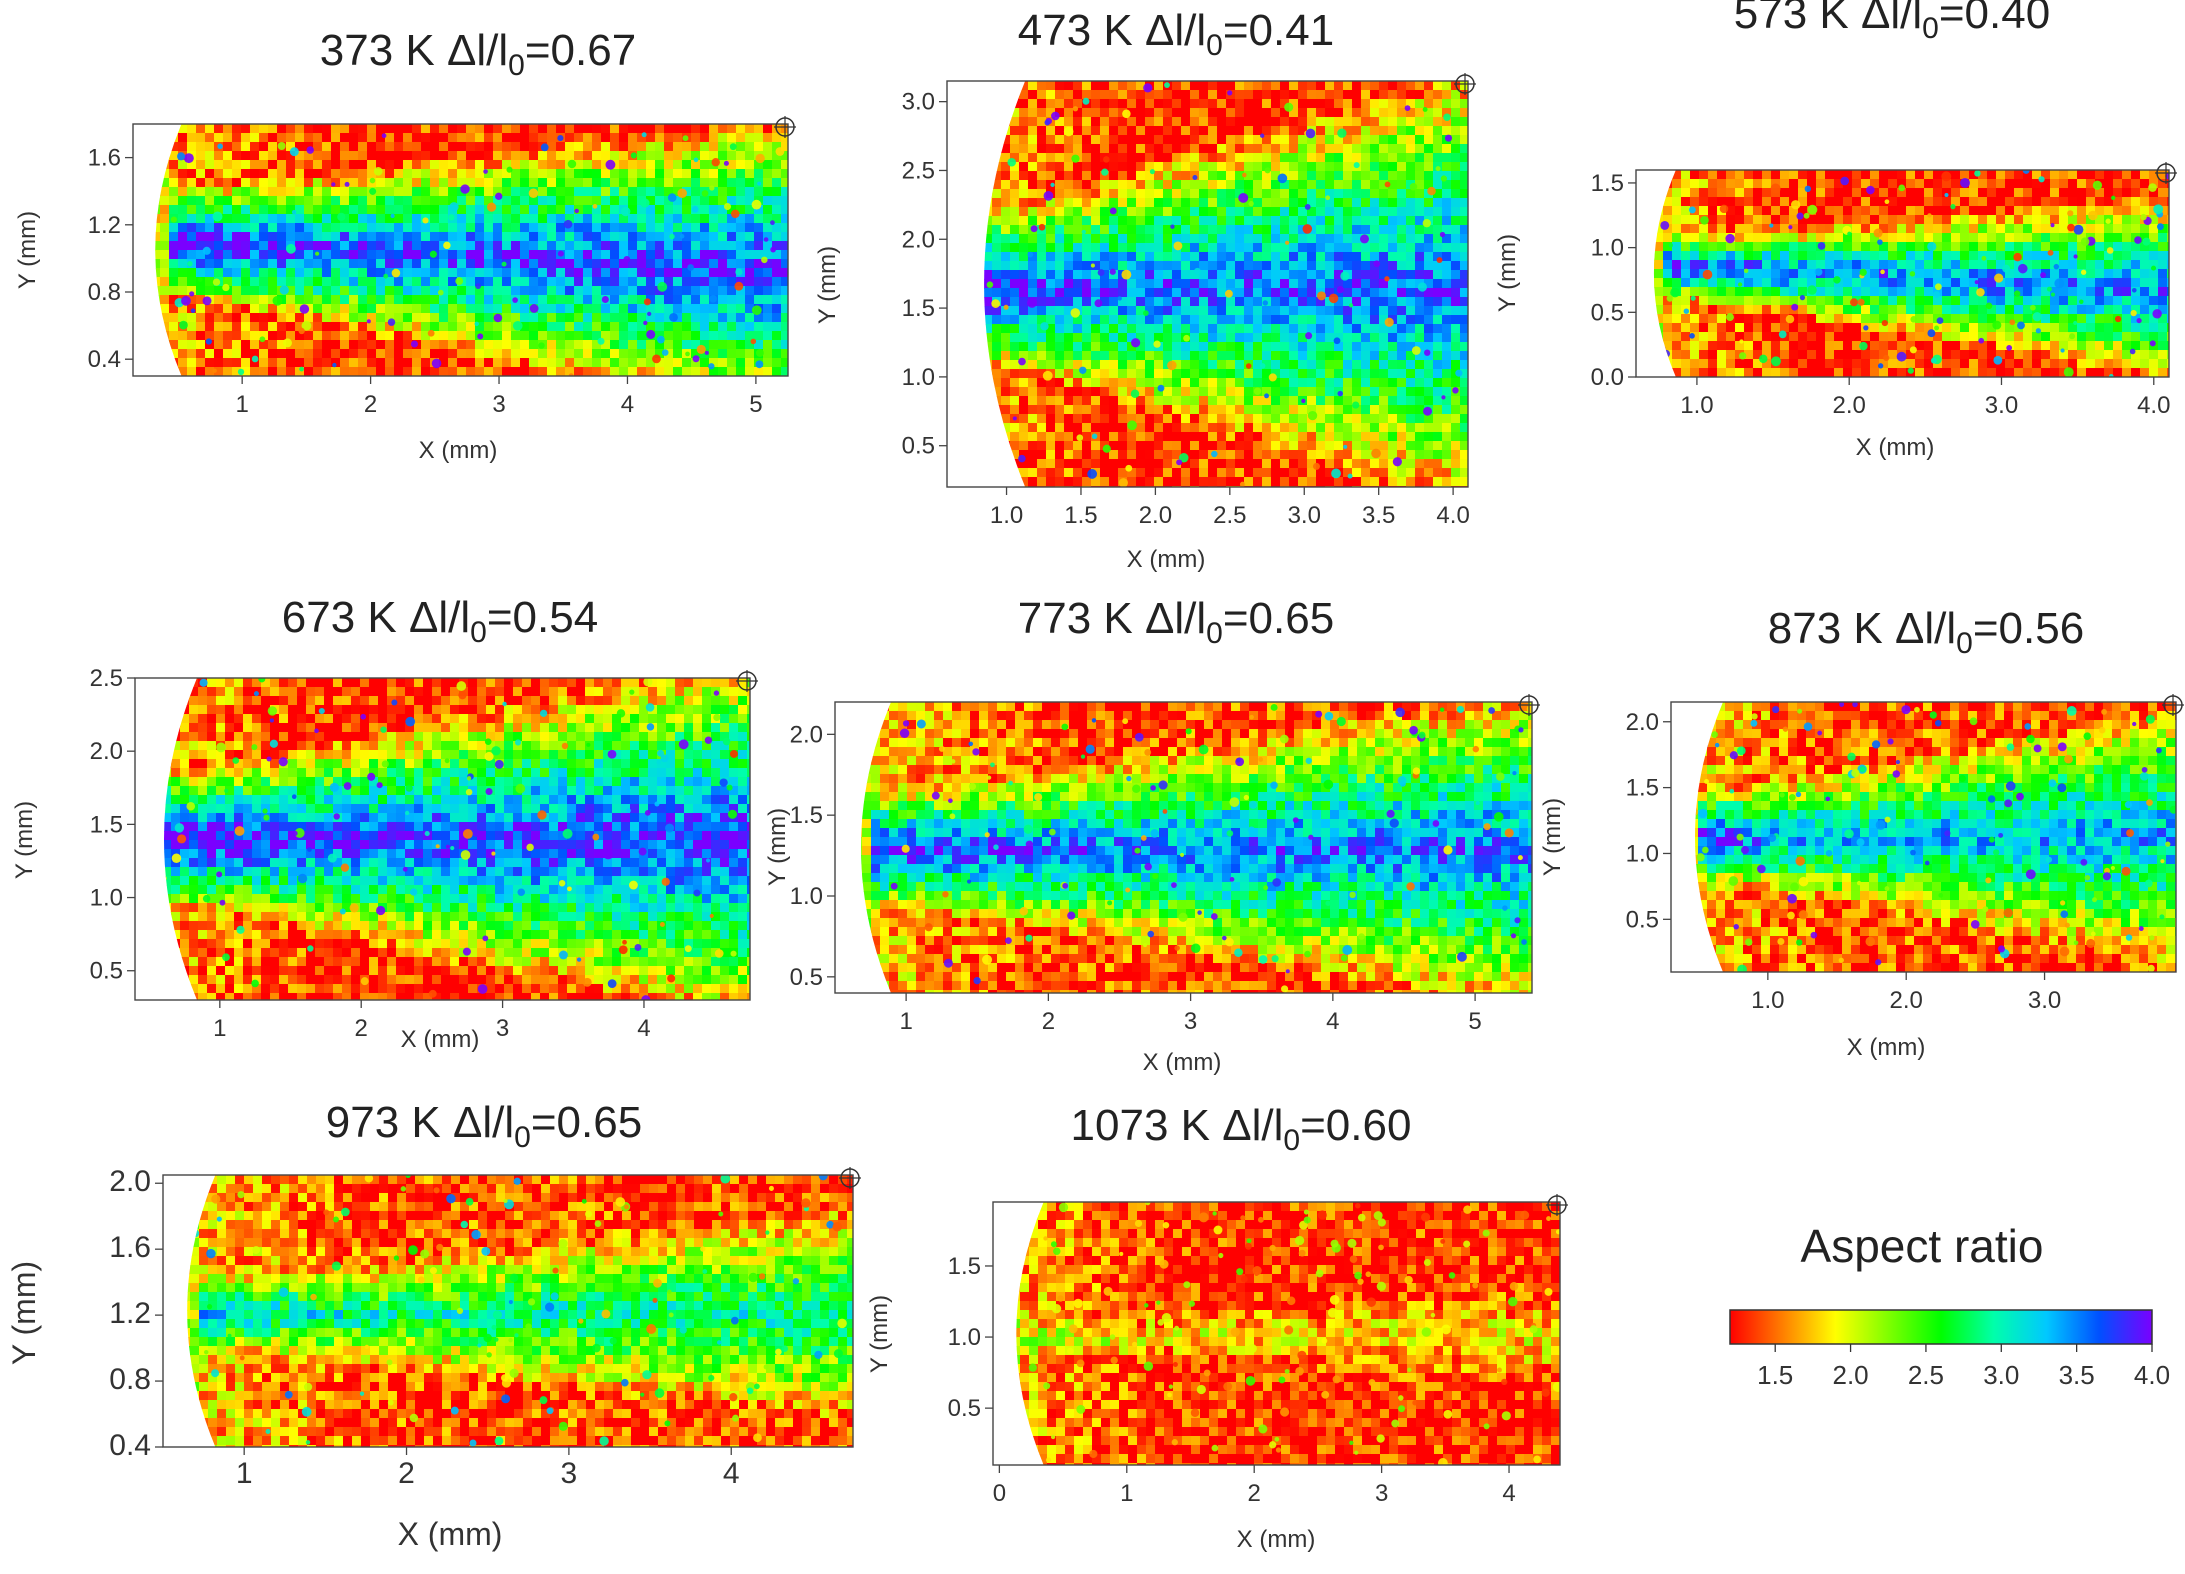 The width and height of the screenshot is (2185, 1574). Describe the element at coordinates (918, 102) in the screenshot. I see `y-tick-label: 3.0` at that location.